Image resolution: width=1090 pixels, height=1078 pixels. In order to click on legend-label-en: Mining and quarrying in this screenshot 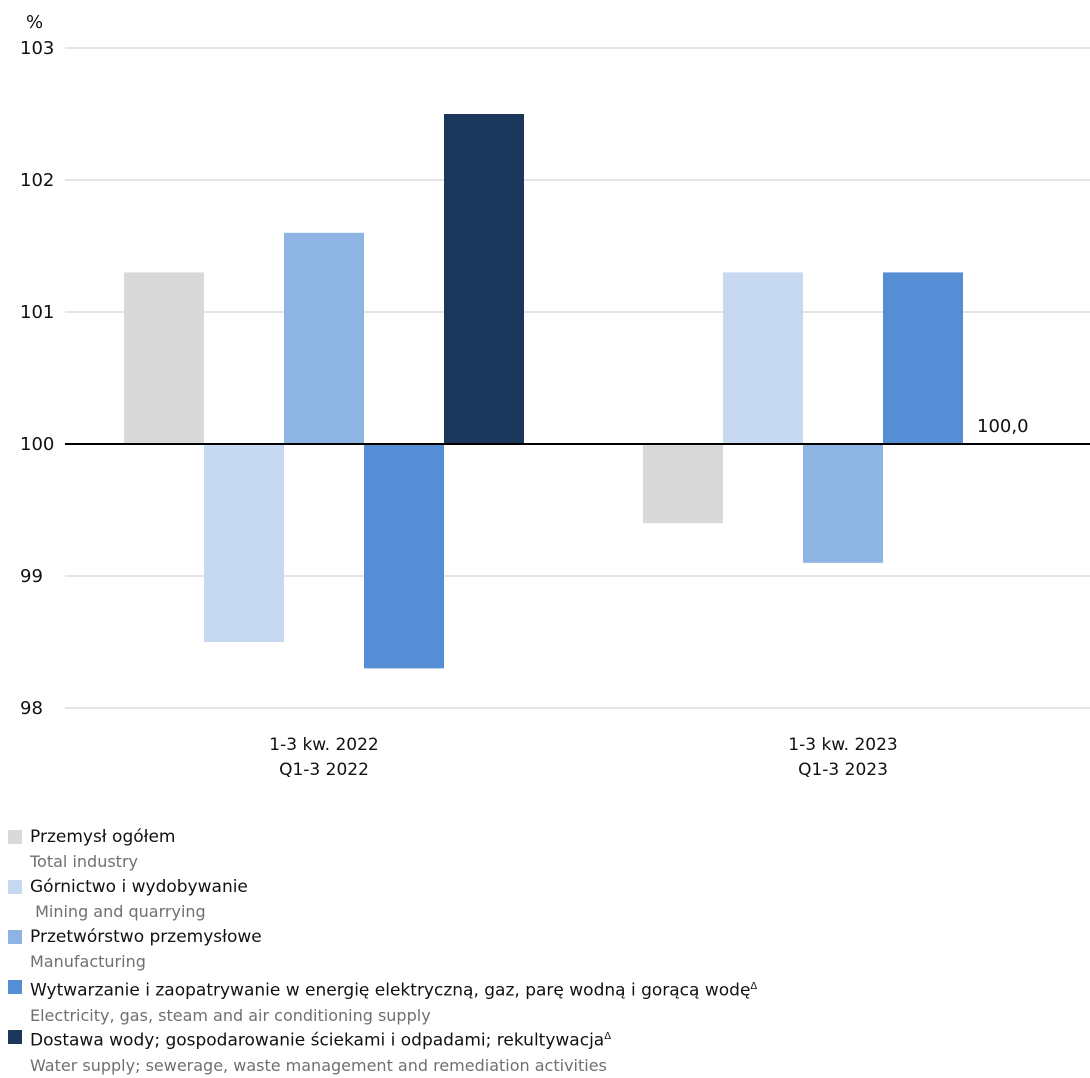, I will do `click(118, 911)`.